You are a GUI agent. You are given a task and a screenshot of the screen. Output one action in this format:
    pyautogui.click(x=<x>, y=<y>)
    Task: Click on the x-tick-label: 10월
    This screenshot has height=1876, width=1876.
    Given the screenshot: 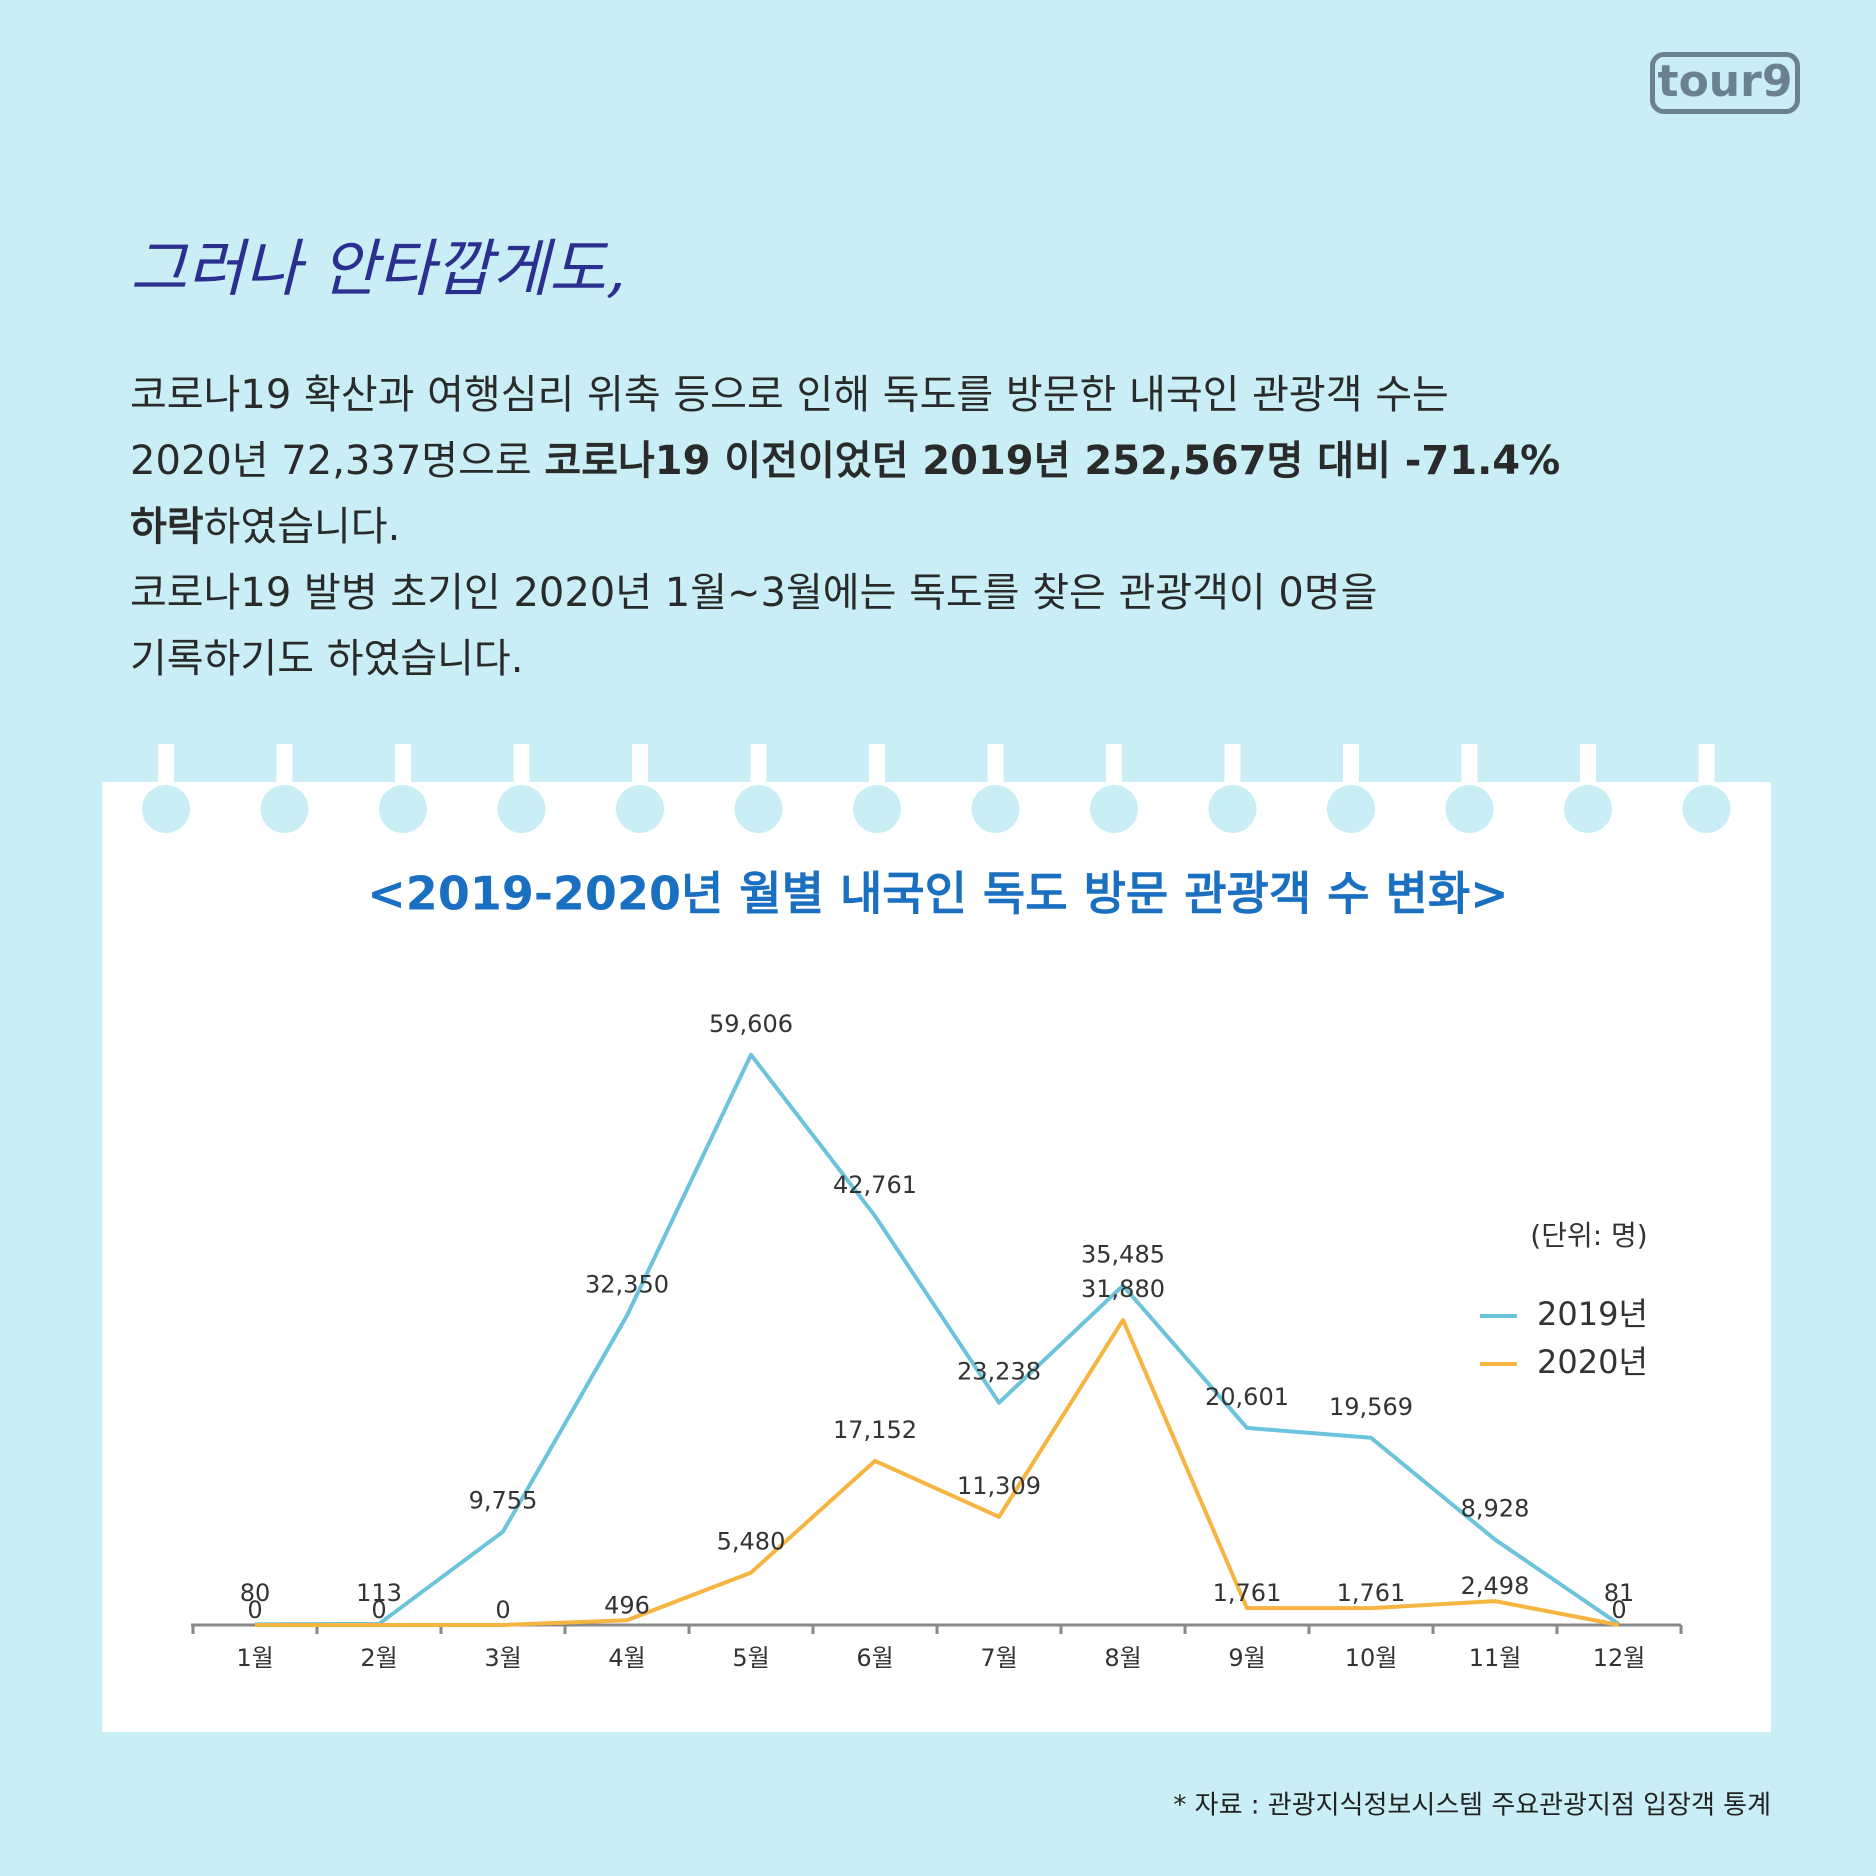 What is the action you would take?
    pyautogui.click(x=1371, y=1658)
    